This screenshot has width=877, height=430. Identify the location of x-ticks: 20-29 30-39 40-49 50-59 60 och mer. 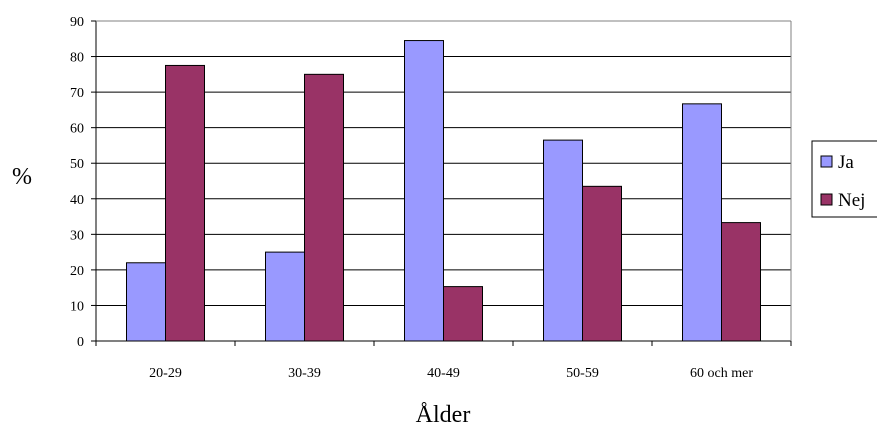
(443, 361).